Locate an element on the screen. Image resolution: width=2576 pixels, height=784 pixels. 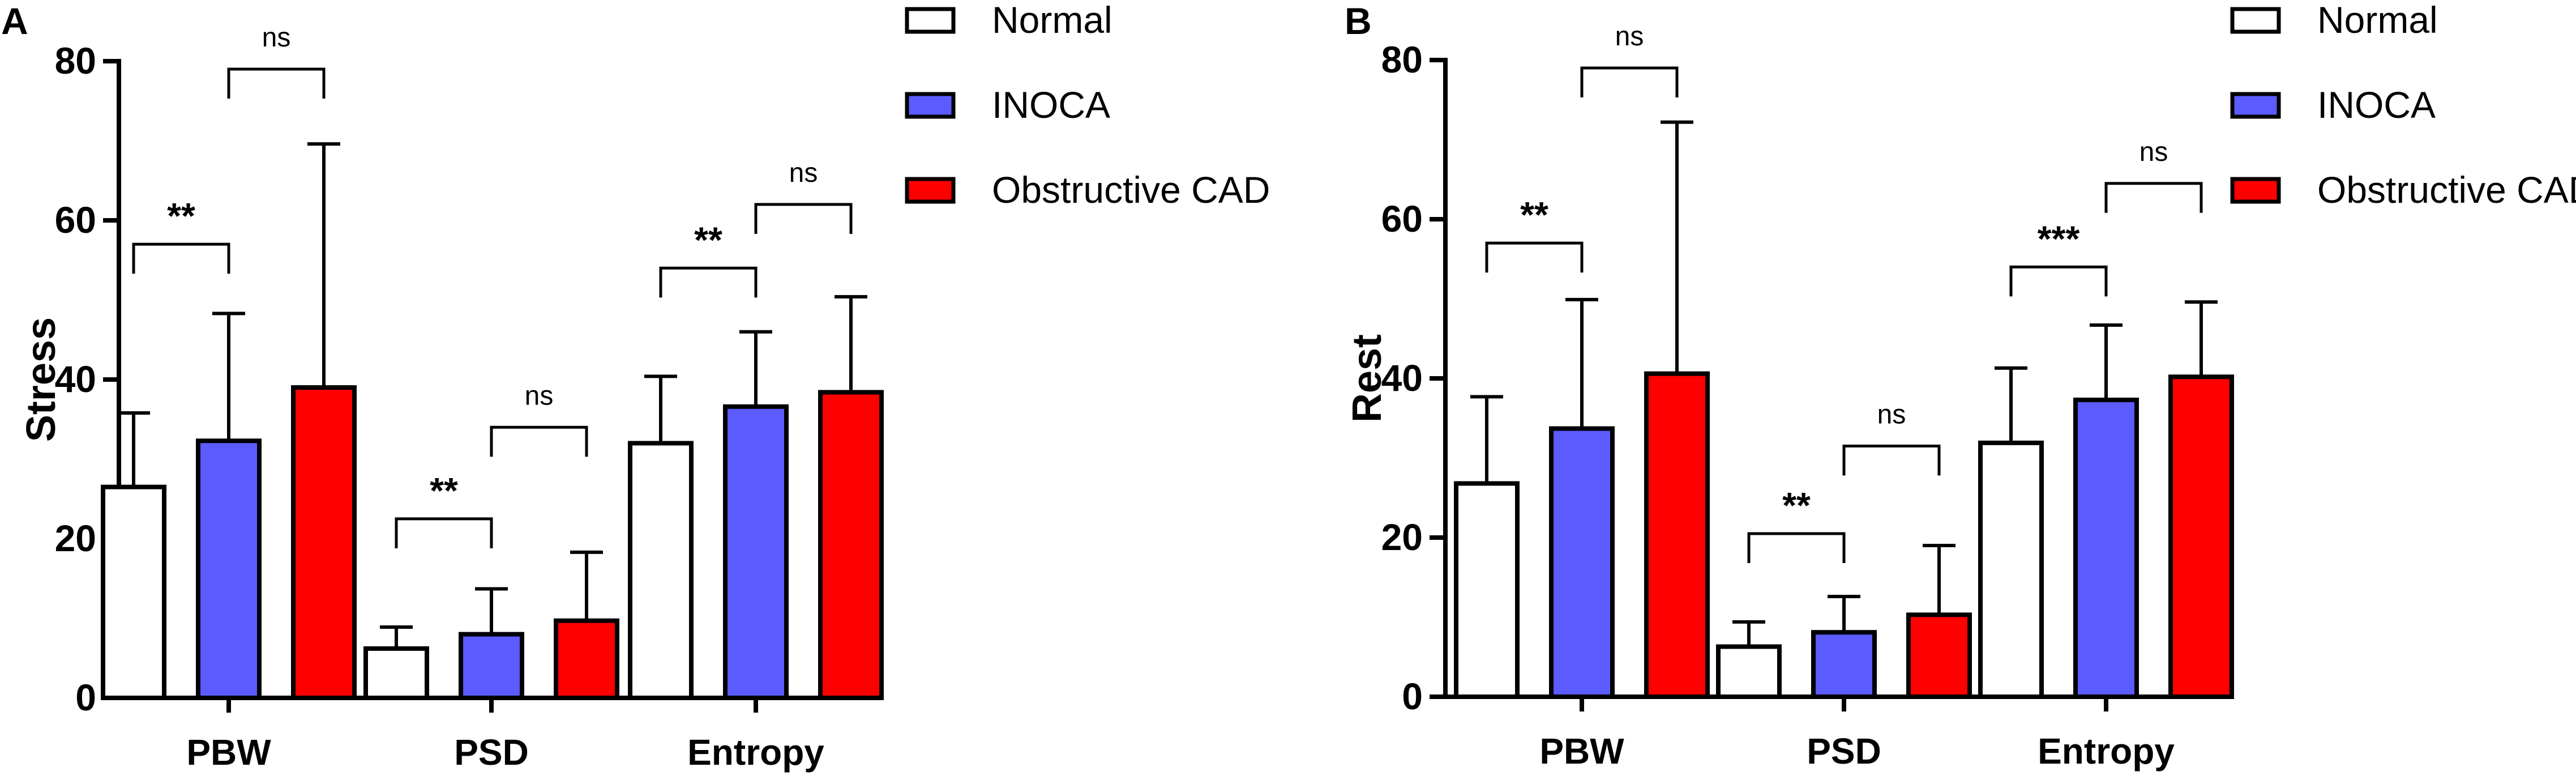
y-axis-title: Rest is located at coordinates (1367, 379).